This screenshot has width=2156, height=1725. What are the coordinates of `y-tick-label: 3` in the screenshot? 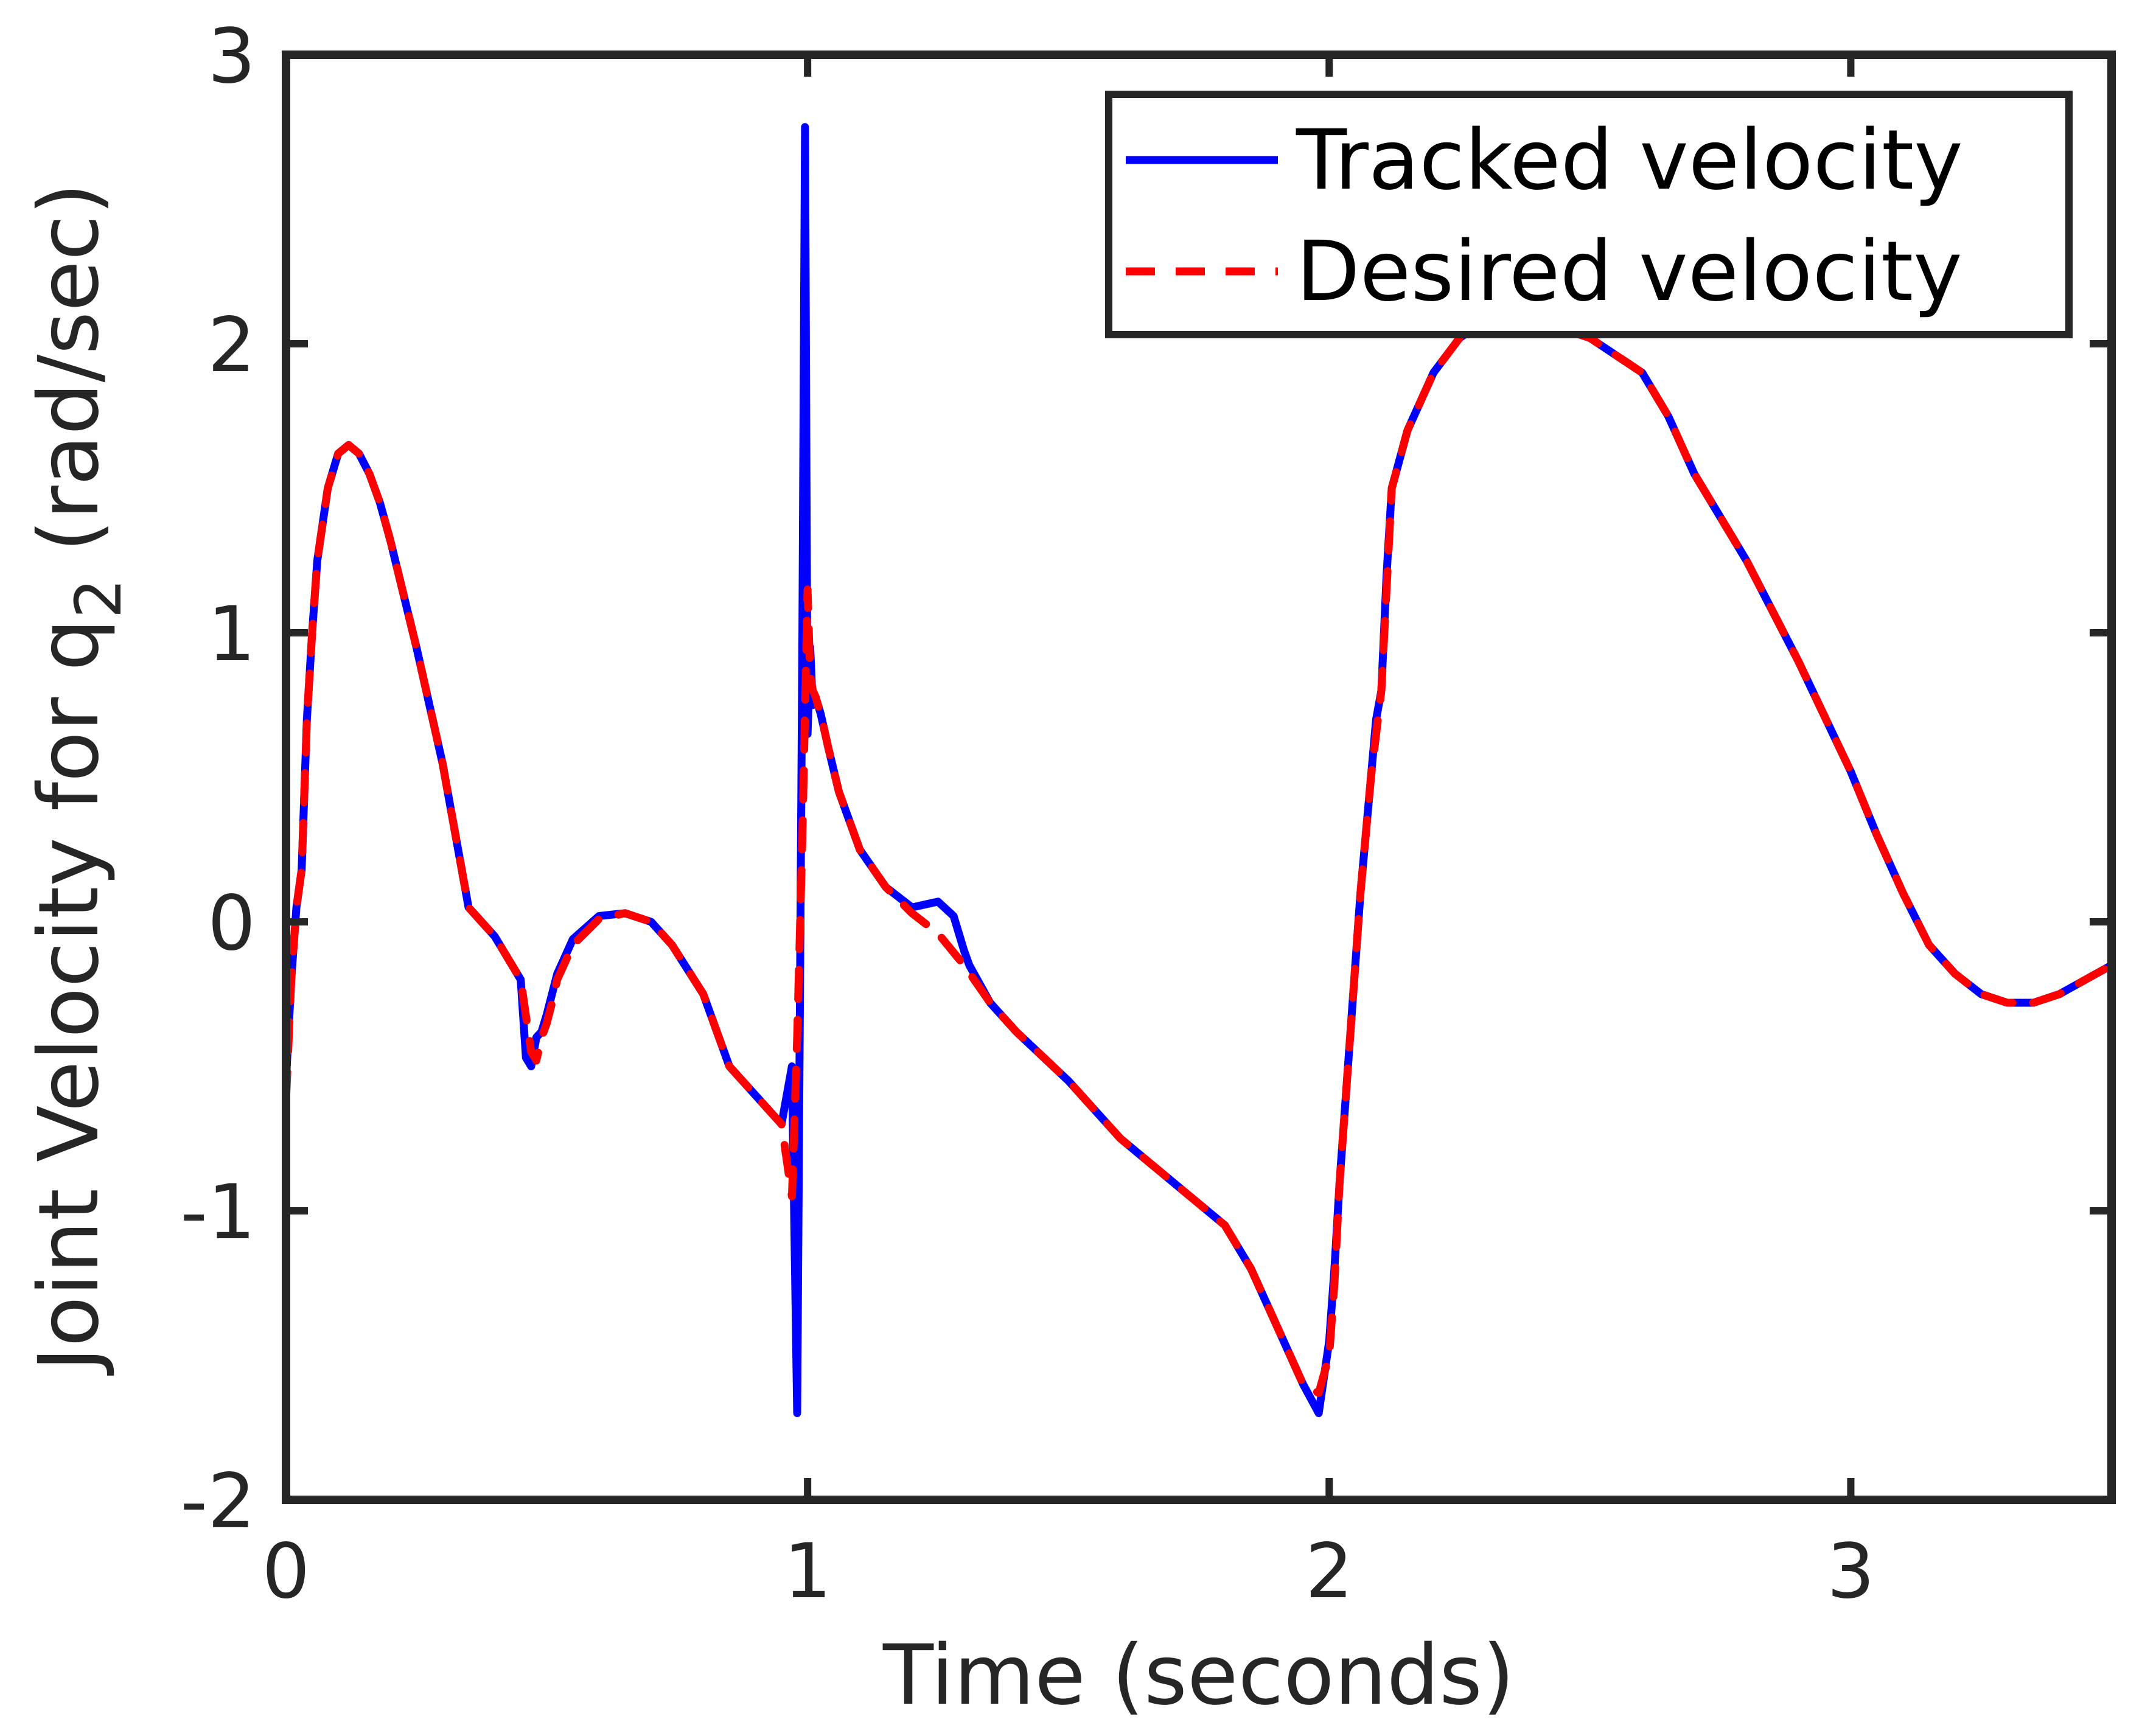 It's located at (232, 57).